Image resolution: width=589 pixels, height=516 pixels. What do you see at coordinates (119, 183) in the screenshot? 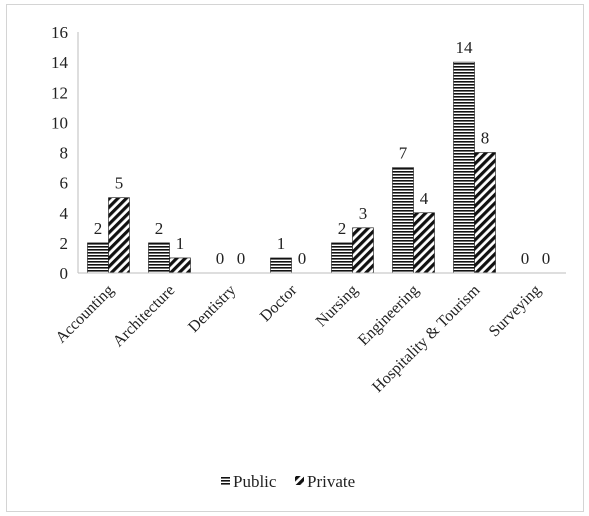
I see `data-label-private-0: 5` at bounding box center [119, 183].